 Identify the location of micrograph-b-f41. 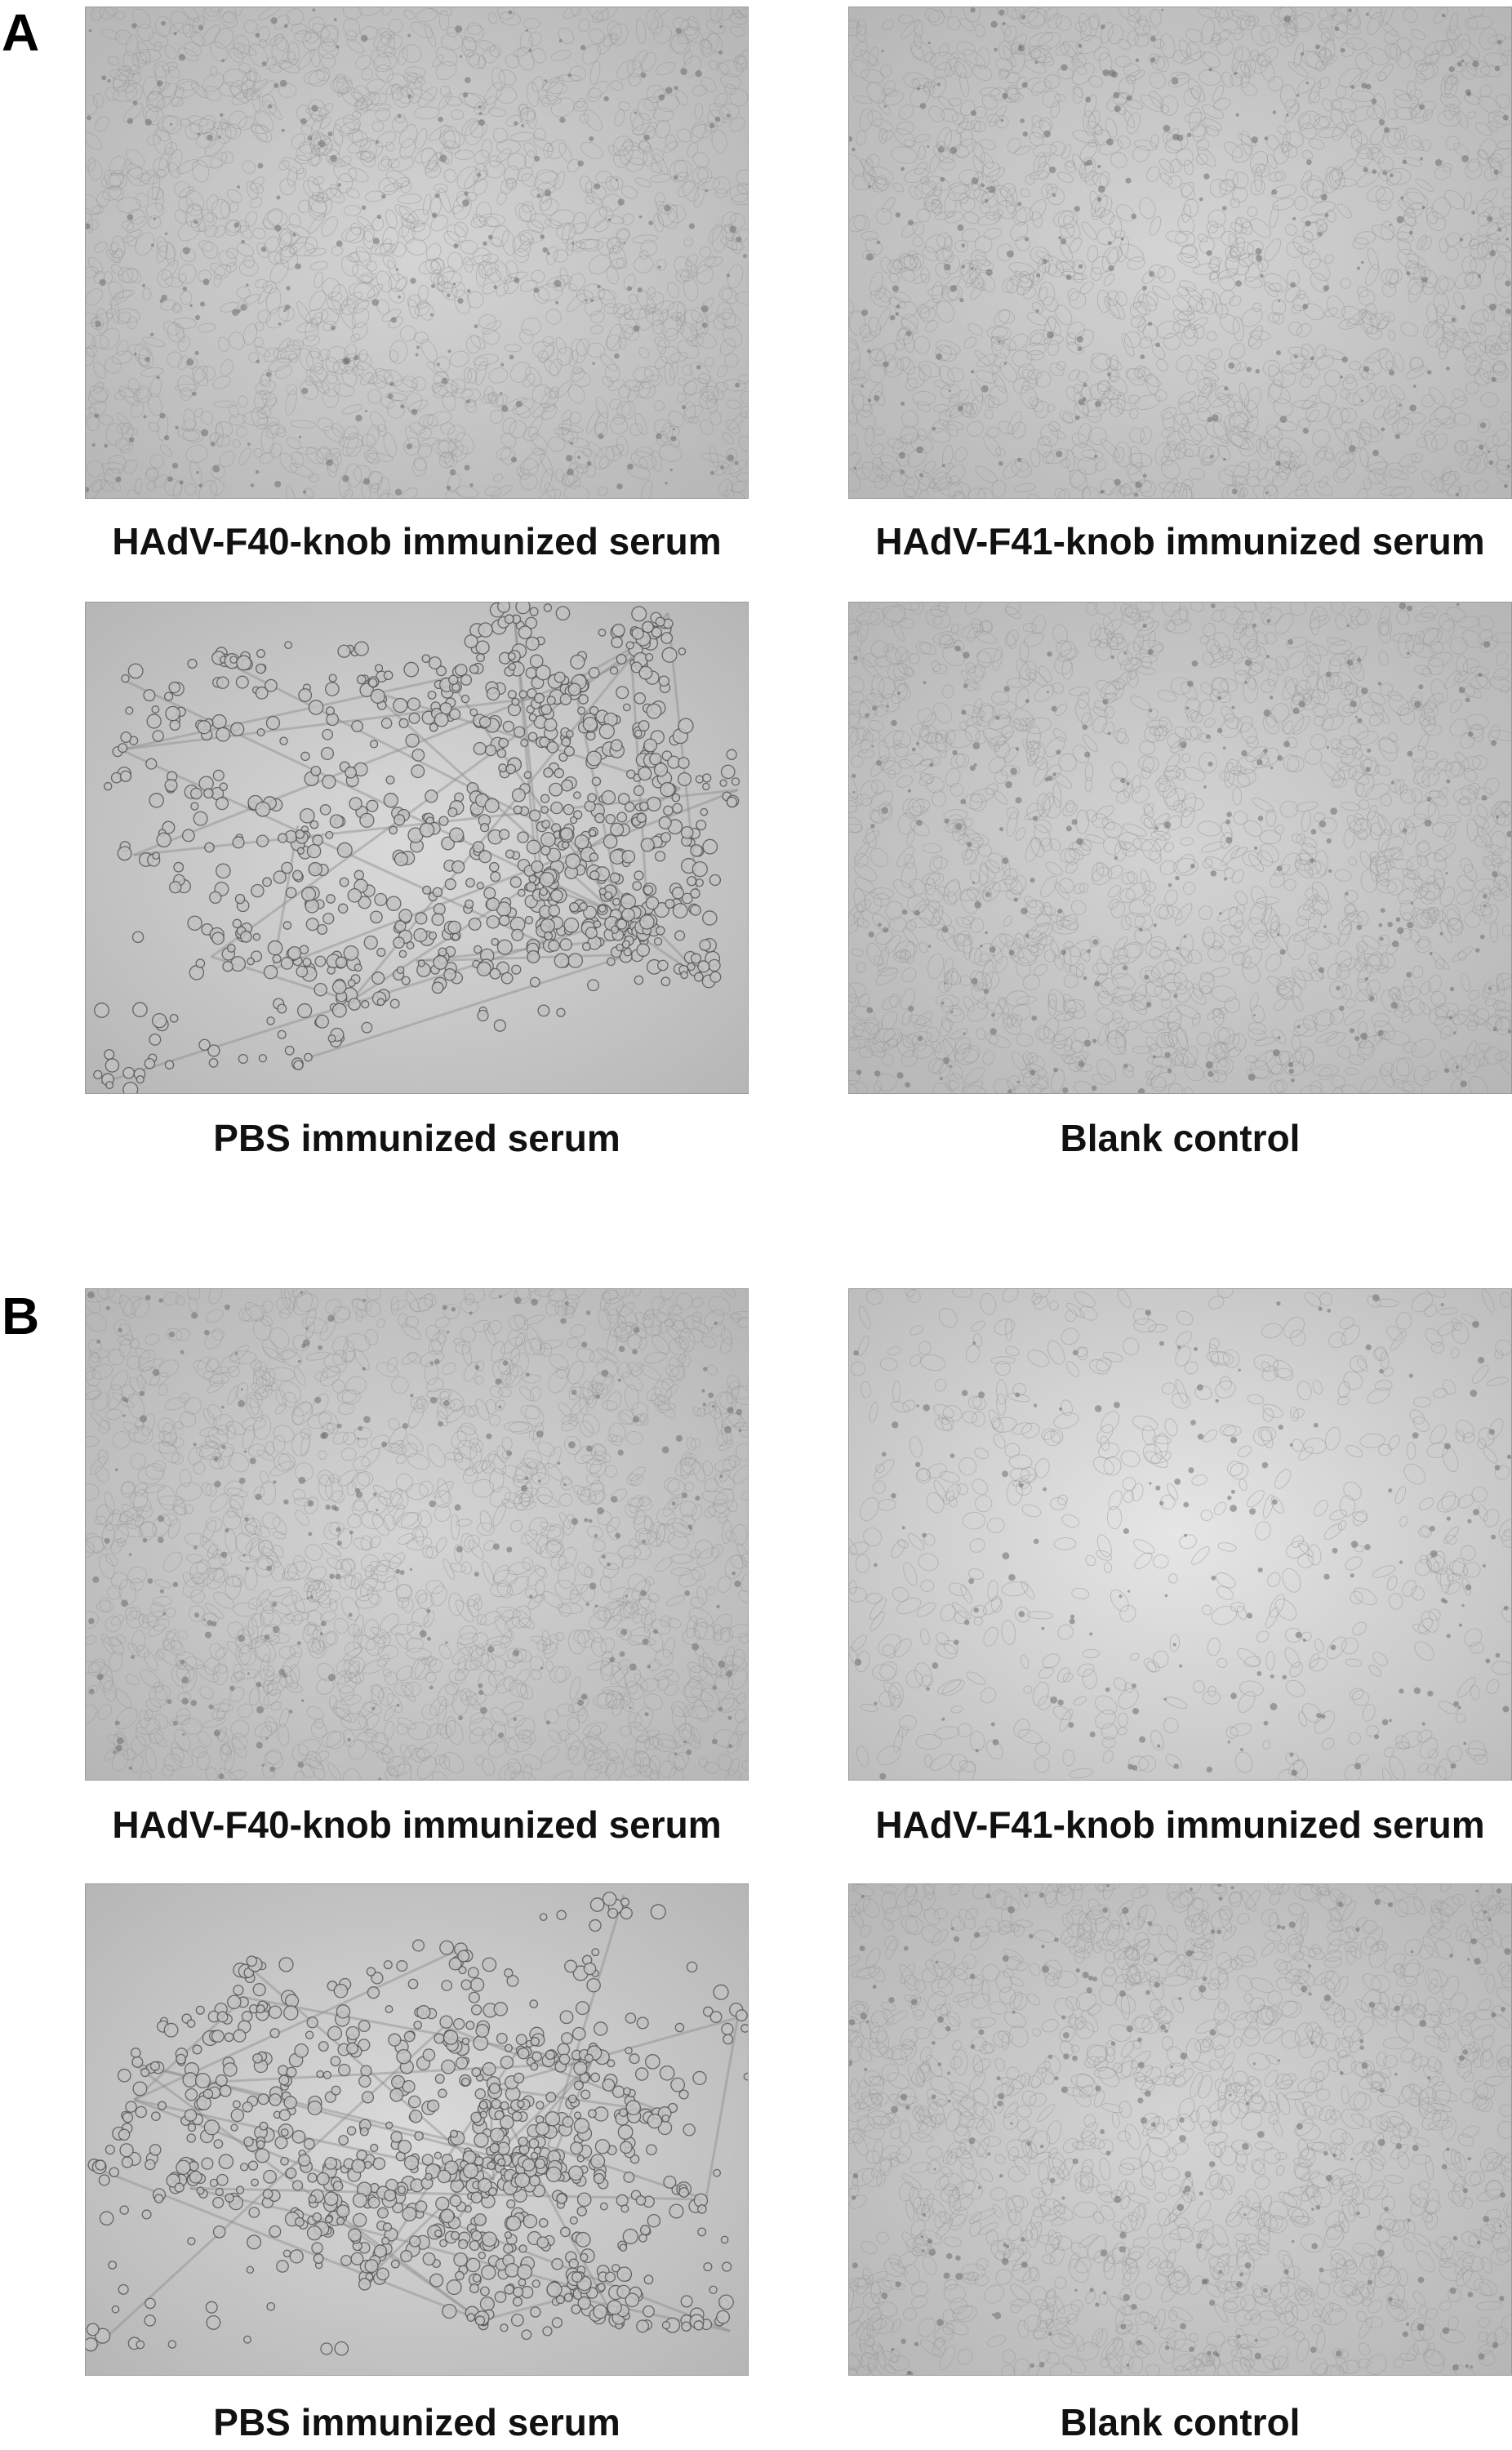
(1180, 1534).